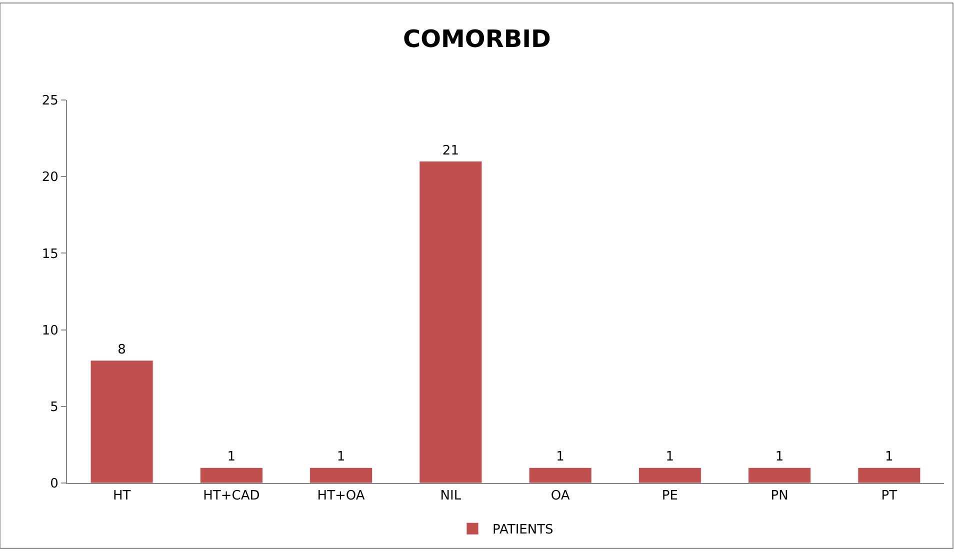  What do you see at coordinates (231, 496) in the screenshot?
I see `x-tick-label: HT+CAD` at bounding box center [231, 496].